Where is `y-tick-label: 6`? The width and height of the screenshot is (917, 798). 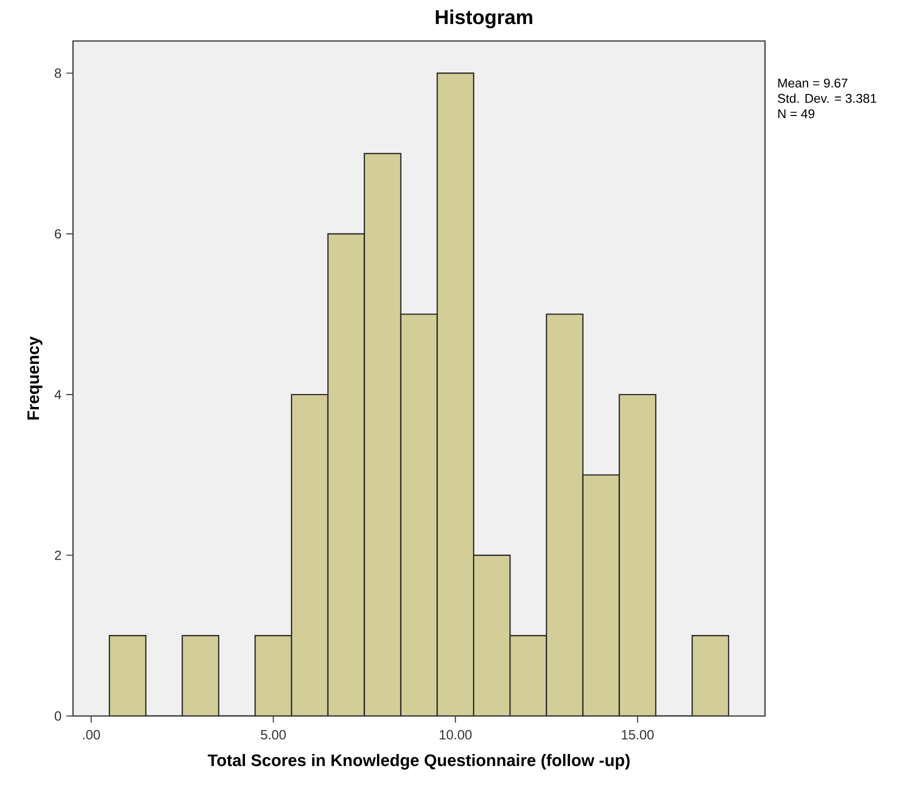
y-tick-label: 6 is located at coordinates (58, 234).